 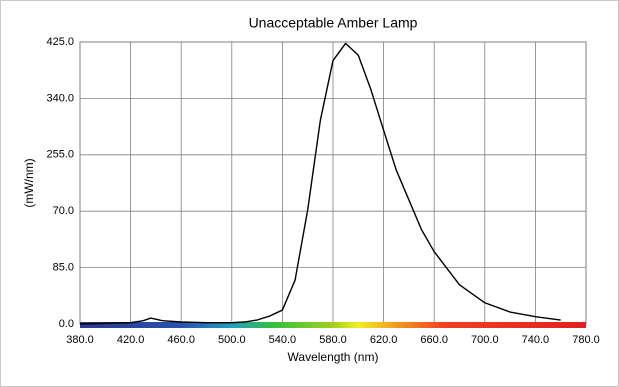 I want to click on y-tick-label: 85.0, so click(x=63, y=268).